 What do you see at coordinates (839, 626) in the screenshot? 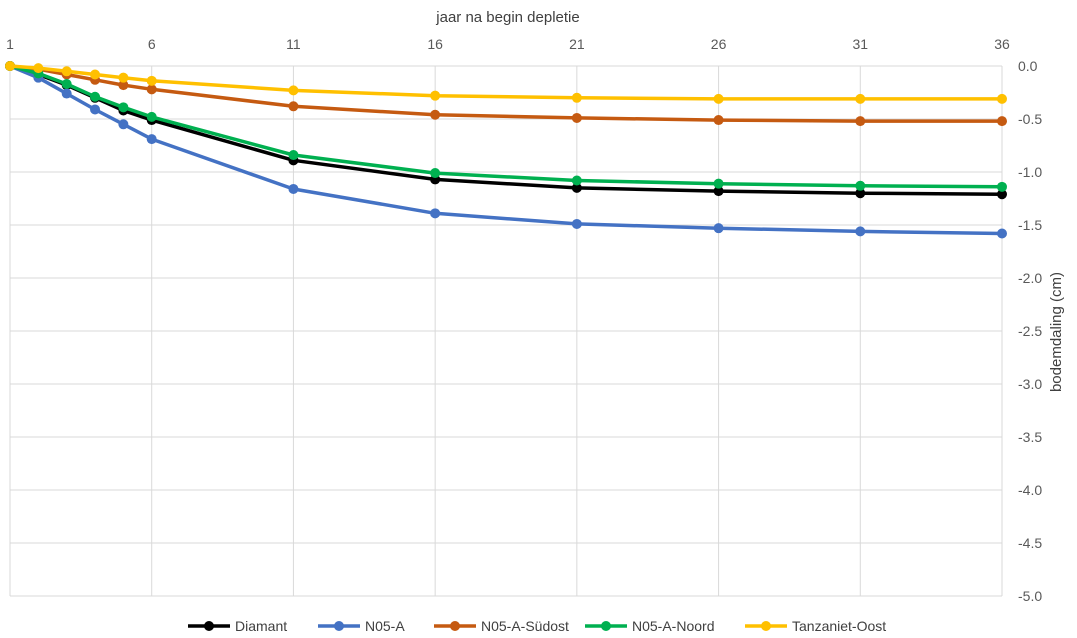
I see `legend-label: Tanzaniet-Oost` at bounding box center [839, 626].